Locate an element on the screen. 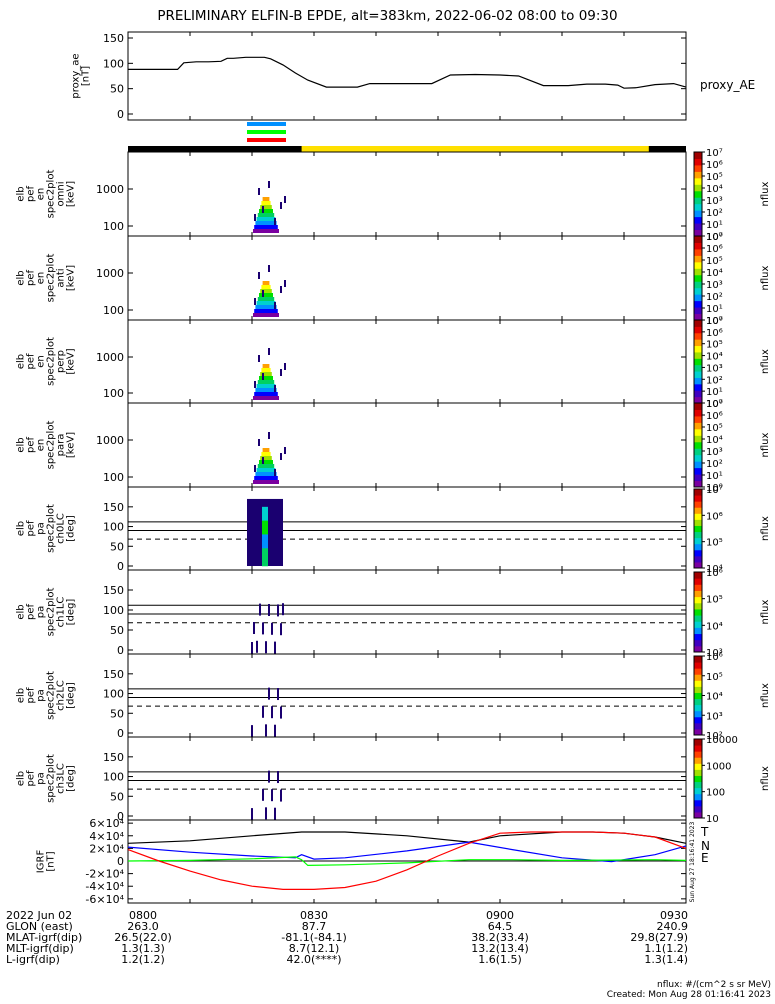  footer-row-value: 26.5(22.0) is located at coordinates (143, 937).